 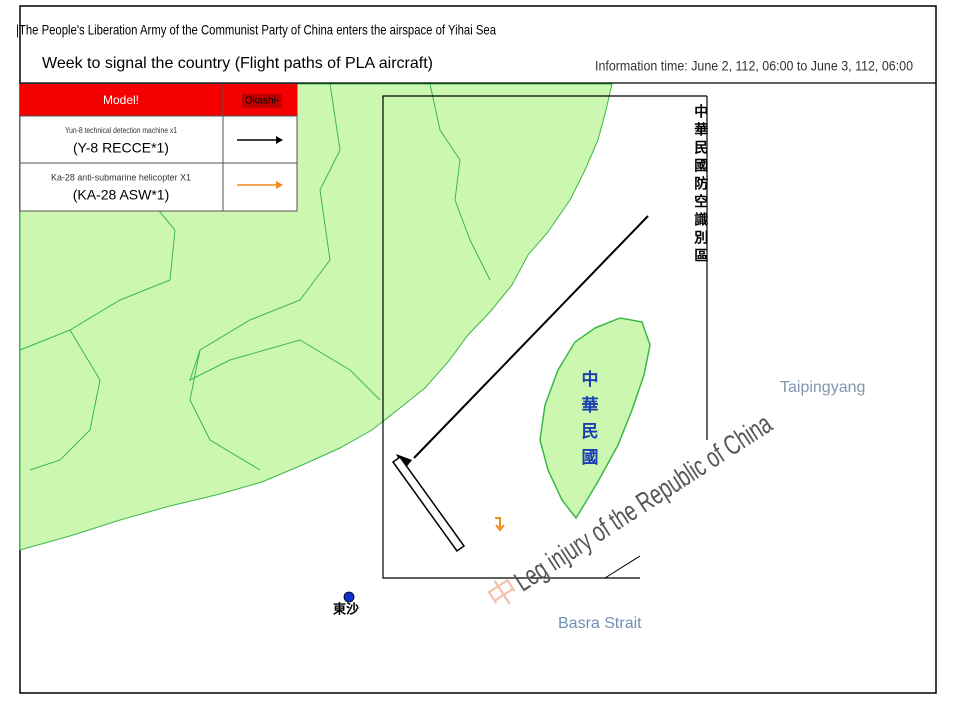 I want to click on ocean-label: Taipingyang, so click(x=822, y=387).